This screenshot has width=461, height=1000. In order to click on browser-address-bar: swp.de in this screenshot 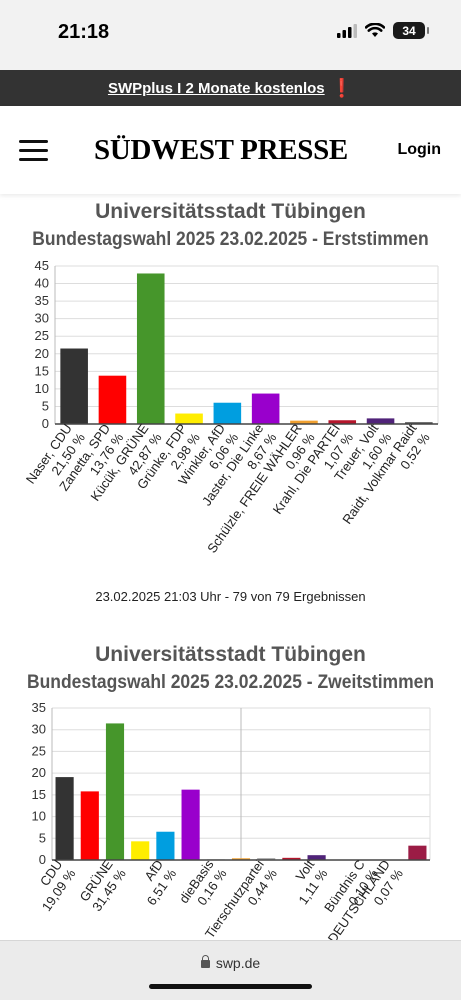, I will do `click(230, 970)`.